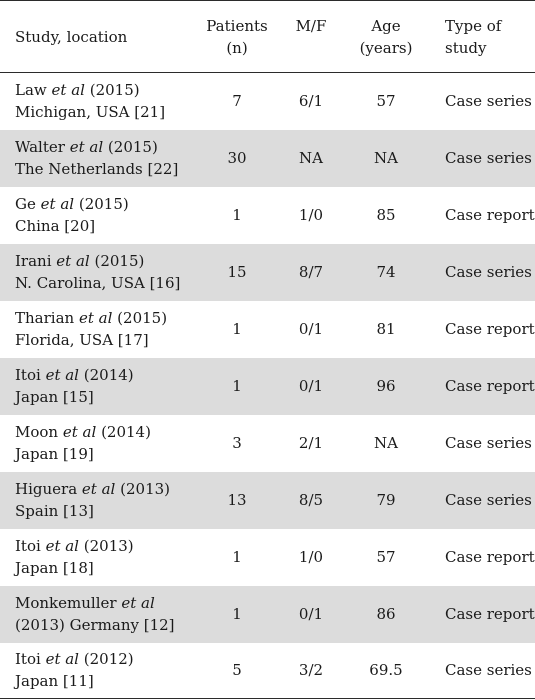 The height and width of the screenshot is (700, 535). Describe the element at coordinates (54, 511) in the screenshot. I see `study-location: Spain [13]` at that location.